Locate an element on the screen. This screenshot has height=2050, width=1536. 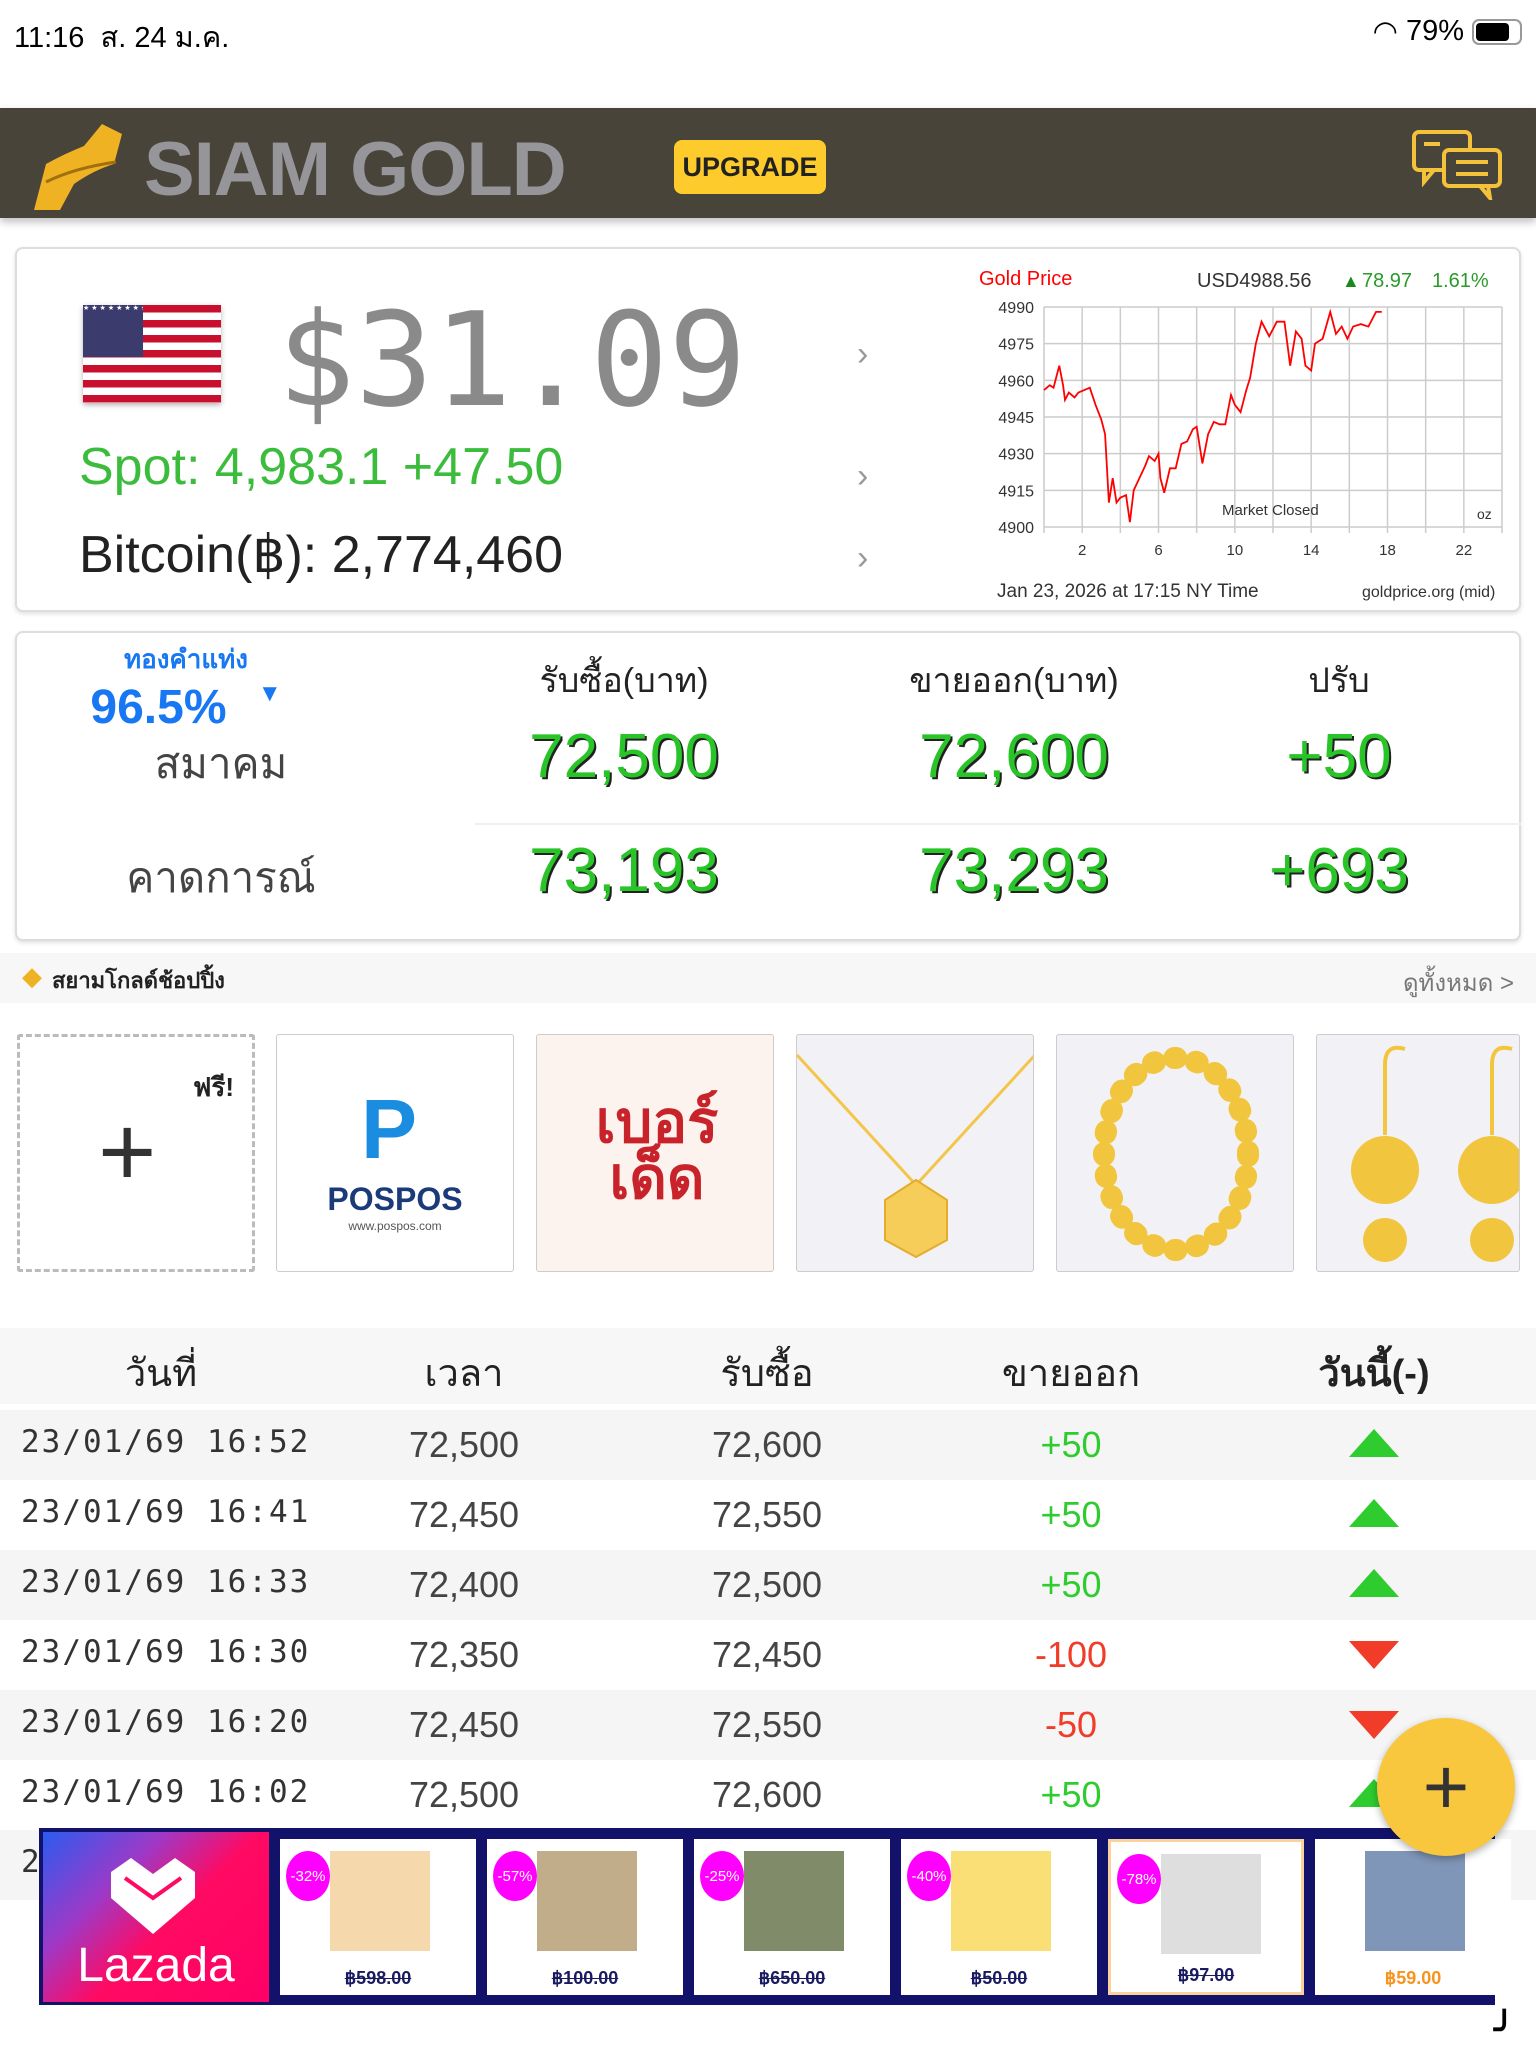
status-bar: 11:16 ส. 24 ม.ค. ◠ 79% is located at coordinates (768, 35).